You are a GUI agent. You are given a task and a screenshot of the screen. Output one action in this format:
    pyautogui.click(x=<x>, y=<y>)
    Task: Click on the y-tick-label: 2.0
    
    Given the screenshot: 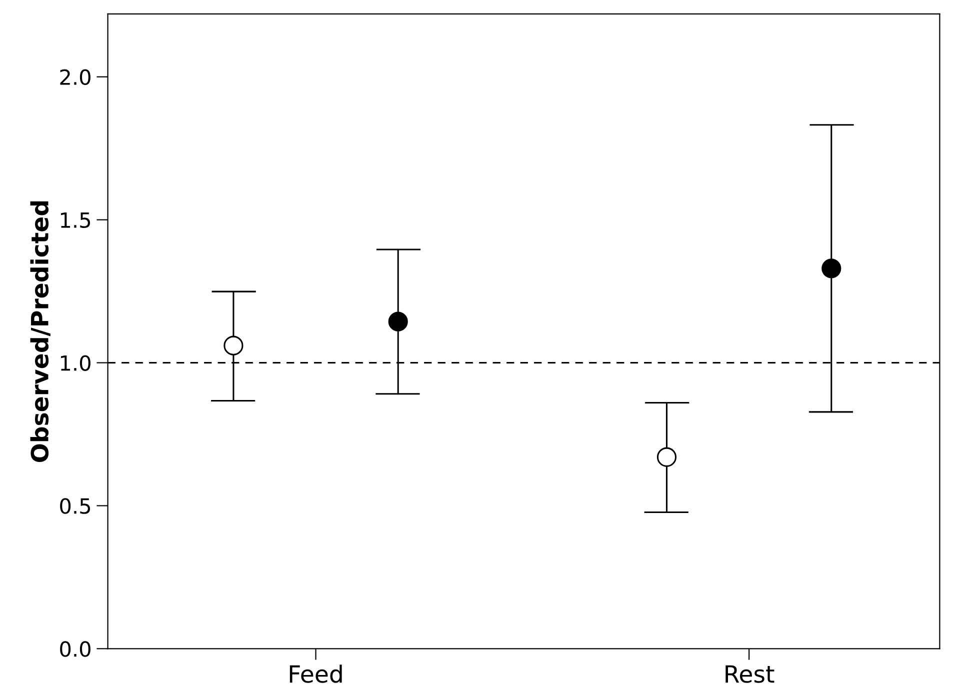 What is the action you would take?
    pyautogui.click(x=75, y=77)
    